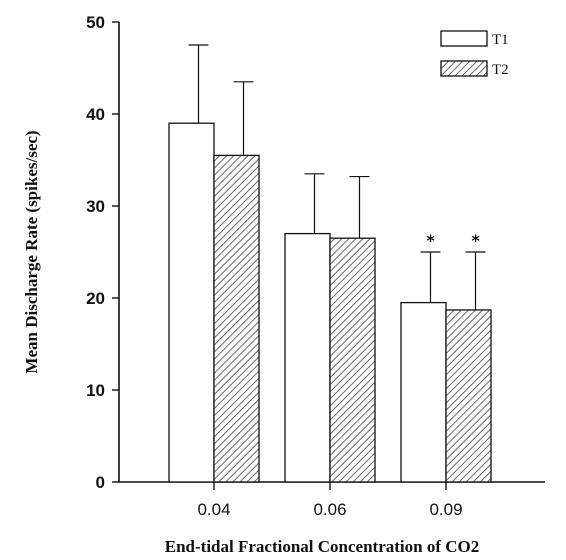 The image size is (566, 560). What do you see at coordinates (307, 357) in the screenshot?
I see `bar-t1-0.06` at bounding box center [307, 357].